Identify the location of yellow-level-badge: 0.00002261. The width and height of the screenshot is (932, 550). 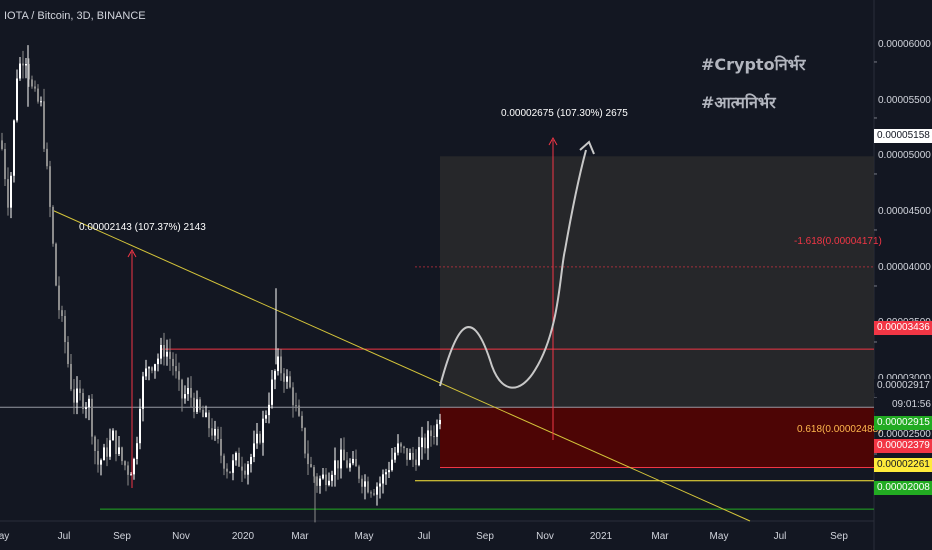
(903, 465).